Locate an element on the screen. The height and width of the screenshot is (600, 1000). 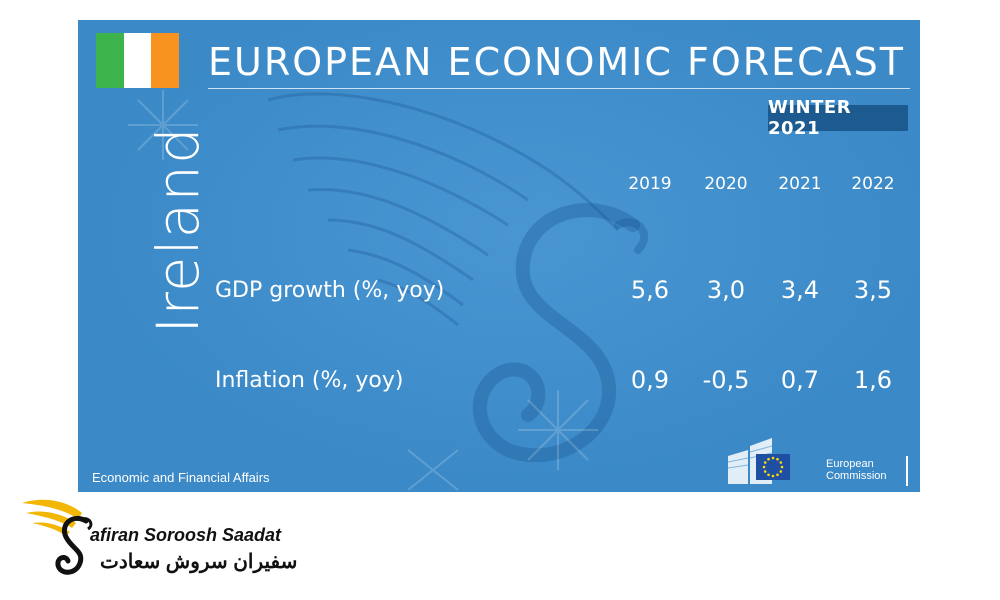
commission-name: European Commission is located at coordinates (856, 470).